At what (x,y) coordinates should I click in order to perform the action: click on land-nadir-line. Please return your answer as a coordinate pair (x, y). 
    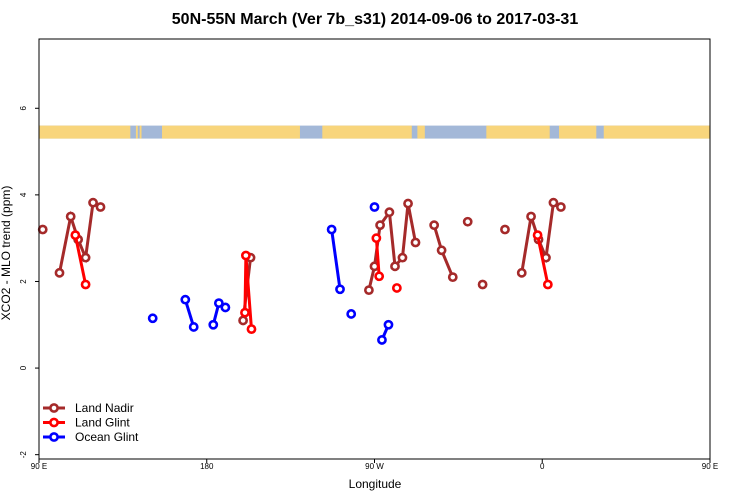
    Looking at the image, I should click on (392, 247).